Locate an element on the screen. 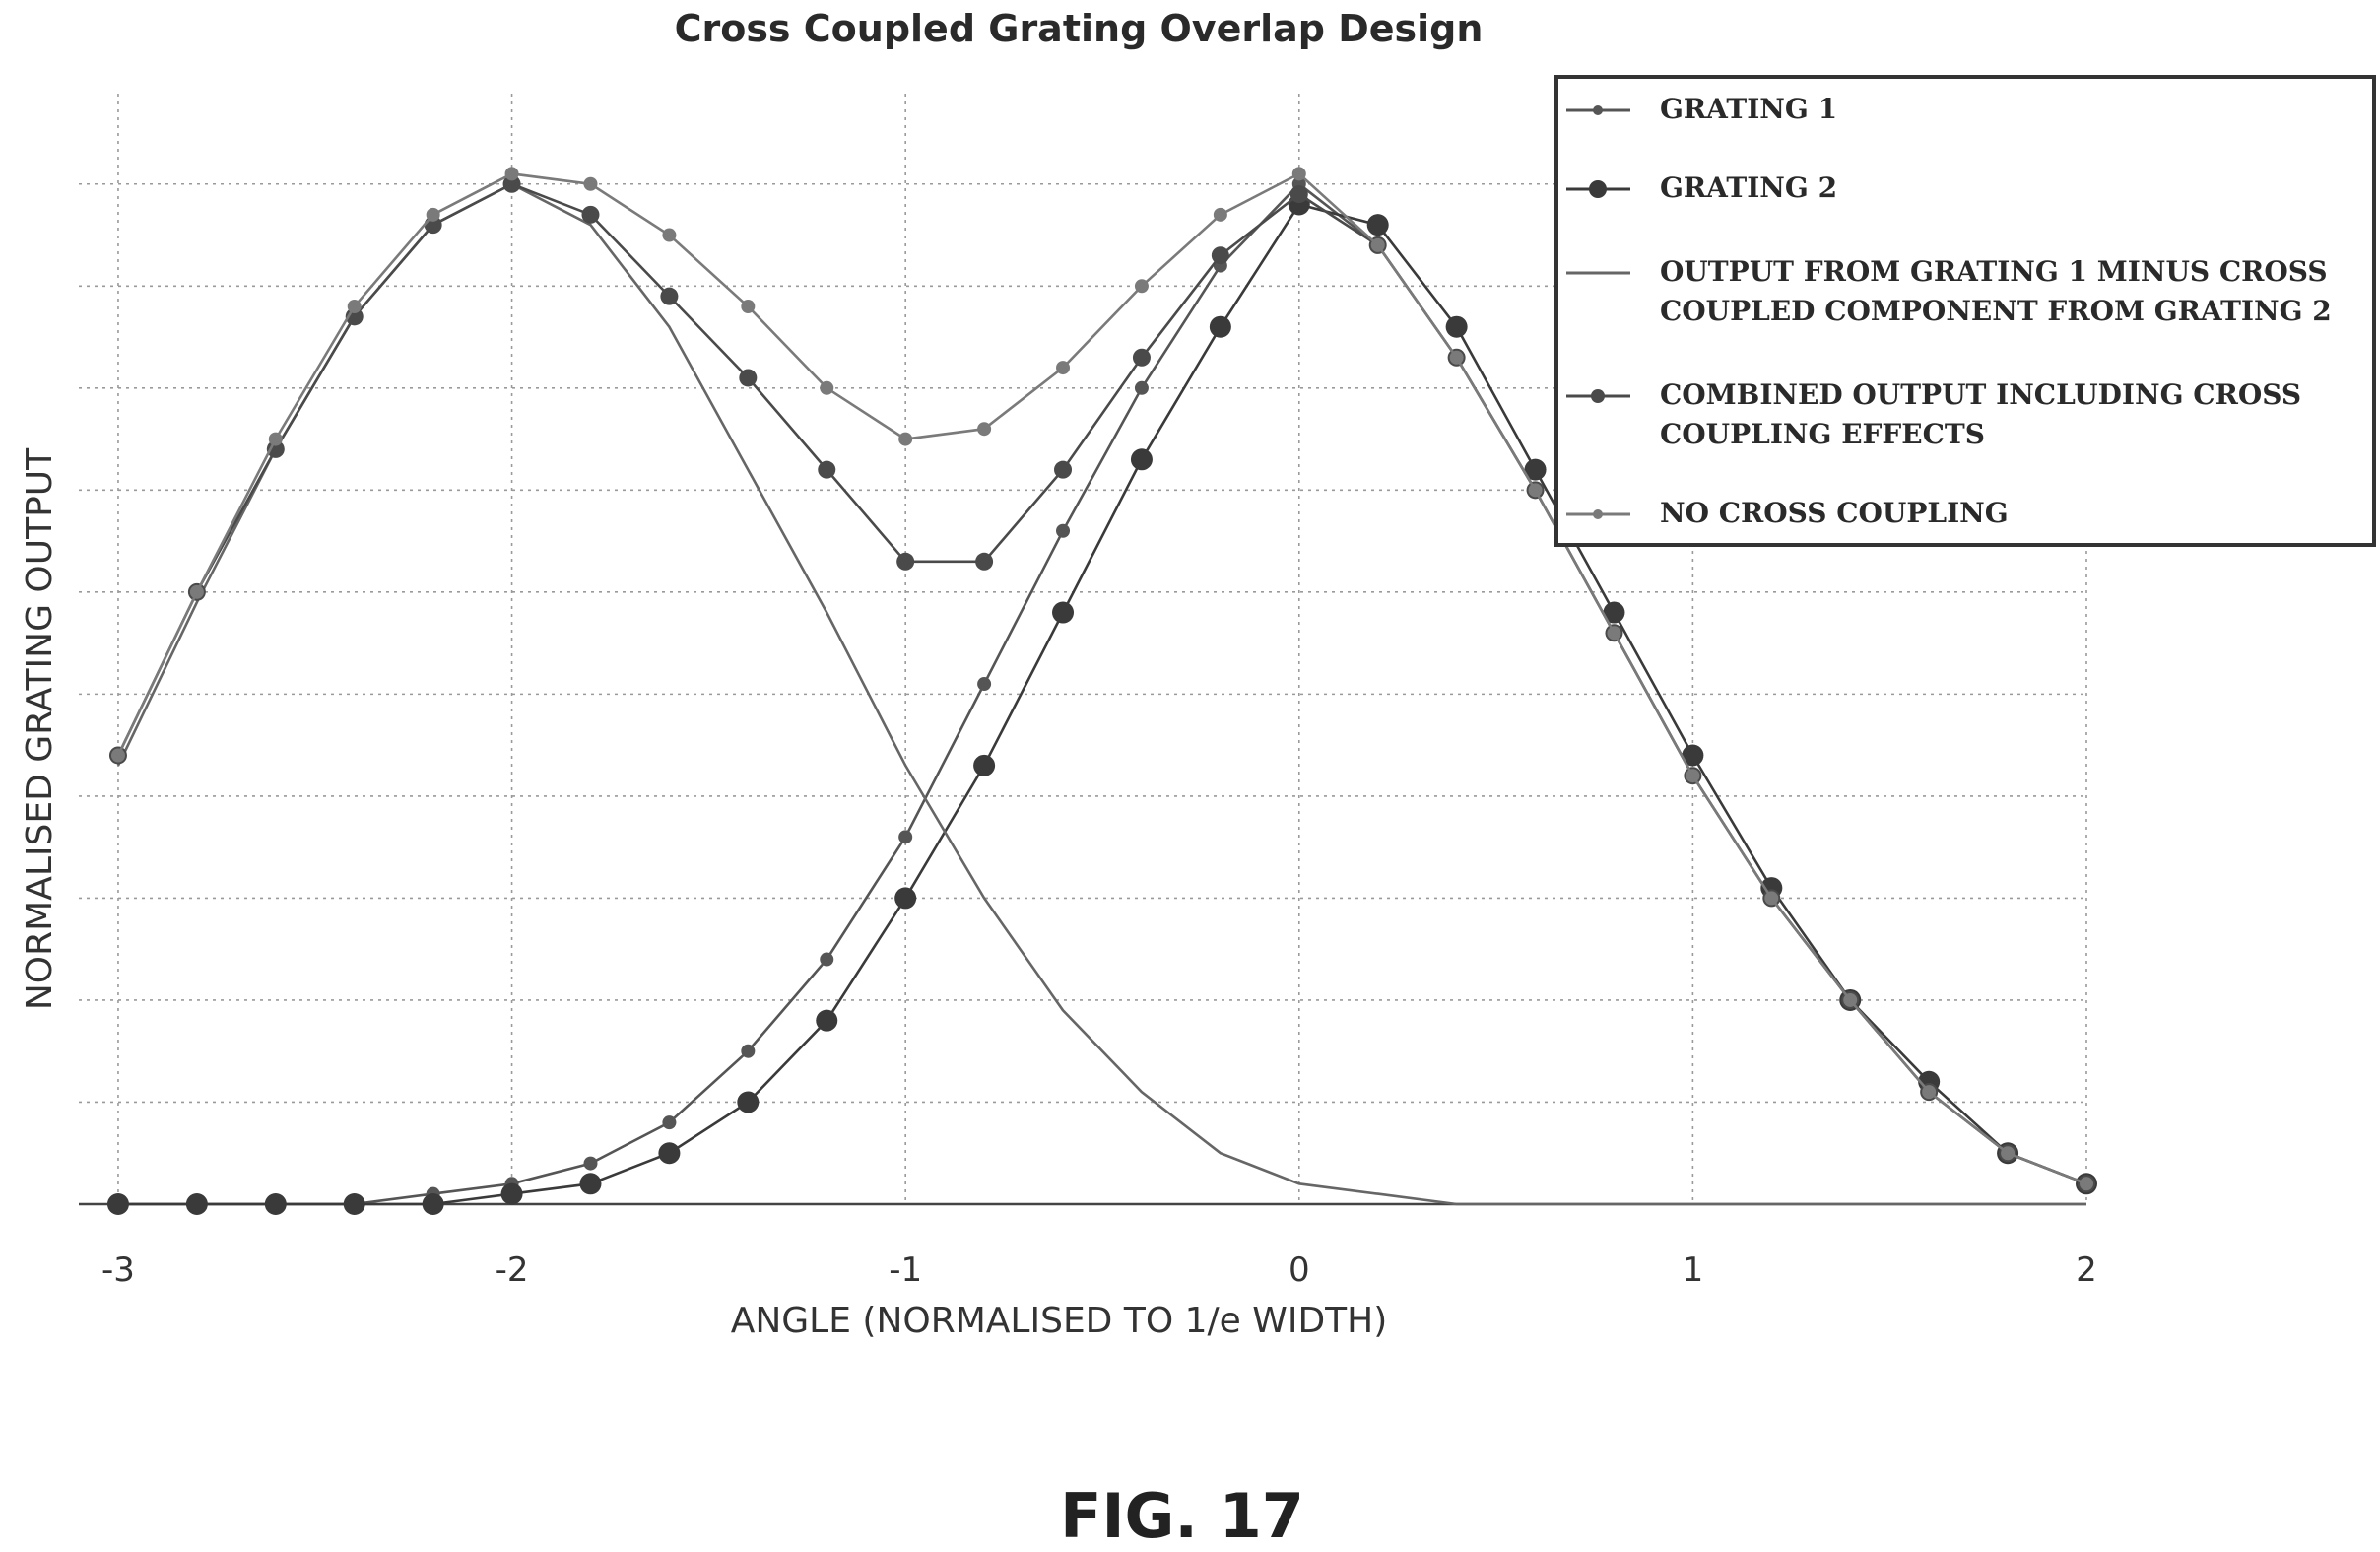 This screenshot has height=1552, width=2380. y-axis-label: NORMALISED GRATING OUTPUT is located at coordinates (40, 728).